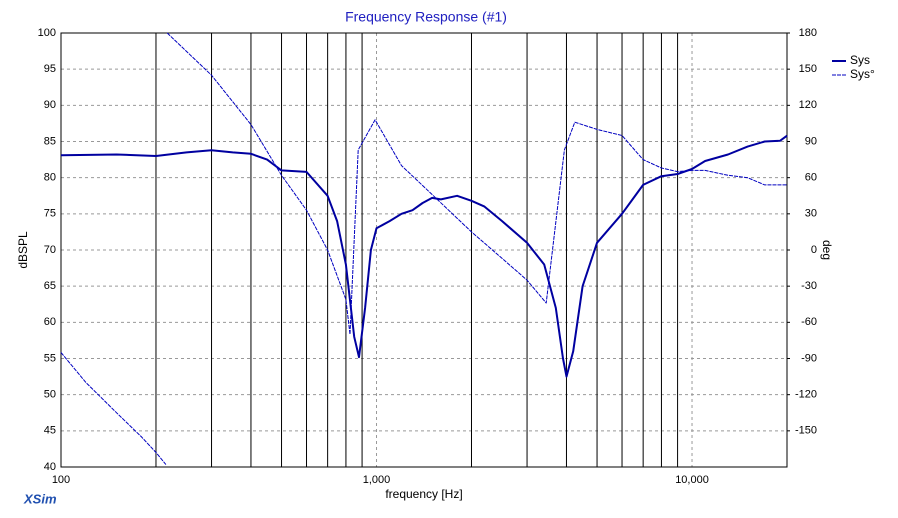  Describe the element at coordinates (806, 431) in the screenshot. I see `y2-tick-label: -150` at that location.